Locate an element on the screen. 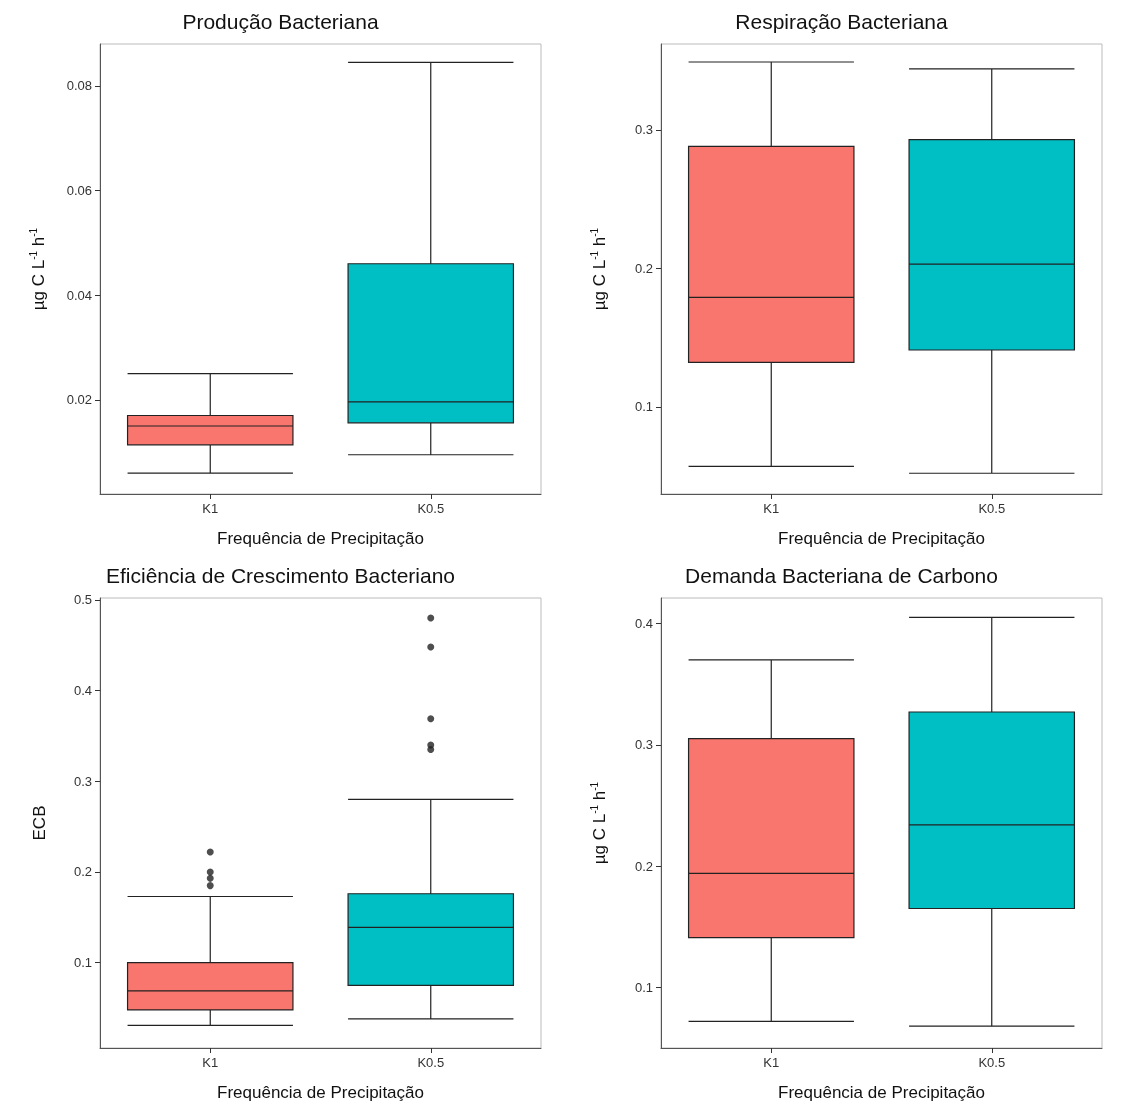  chart-title: Produção Bacteriana is located at coordinates (280, 21).